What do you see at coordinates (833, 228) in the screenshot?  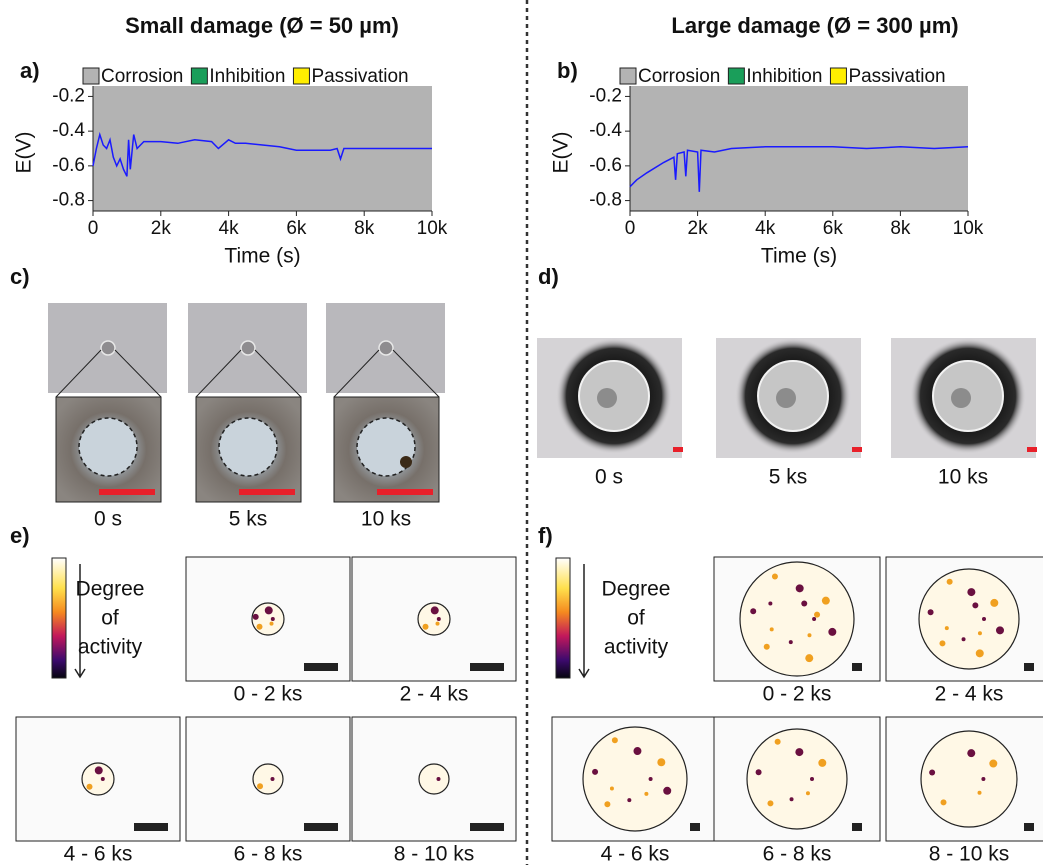 I see `x-tick-label: 6k` at bounding box center [833, 228].